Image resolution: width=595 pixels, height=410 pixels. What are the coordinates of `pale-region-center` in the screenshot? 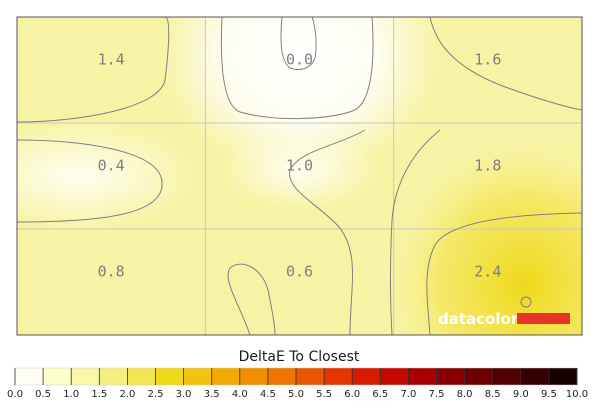 It's located at (300, 170).